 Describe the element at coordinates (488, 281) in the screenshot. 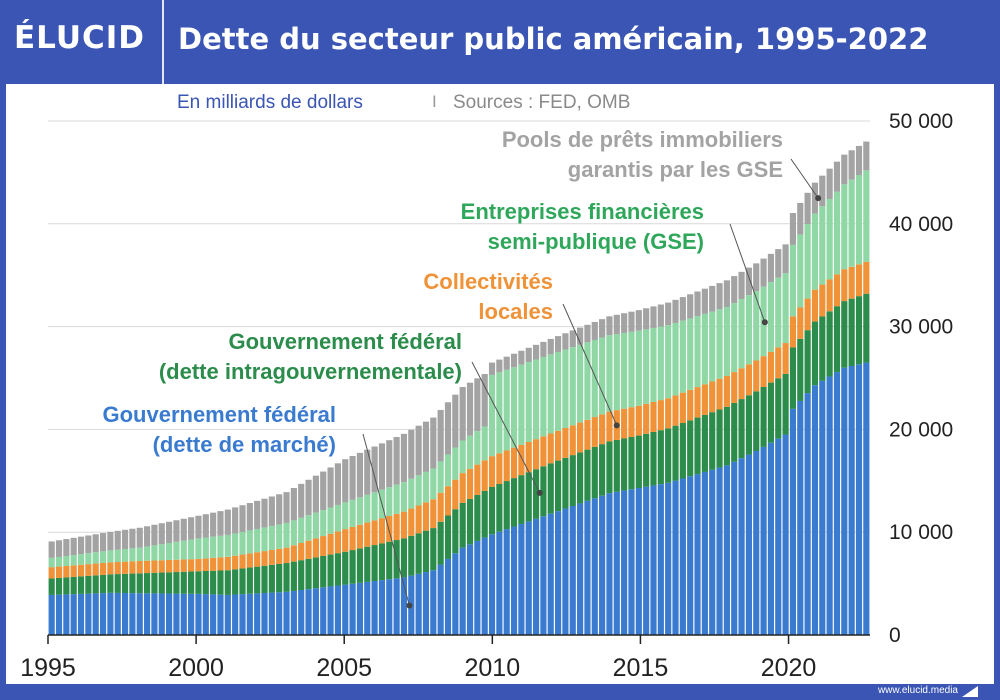

I see `annotation-local-line-1: Collectivités` at that location.